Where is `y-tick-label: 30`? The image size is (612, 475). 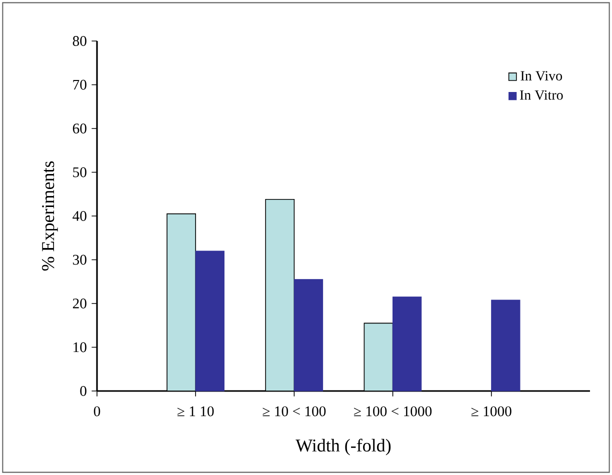 y-tick-label: 30 is located at coordinates (79, 259).